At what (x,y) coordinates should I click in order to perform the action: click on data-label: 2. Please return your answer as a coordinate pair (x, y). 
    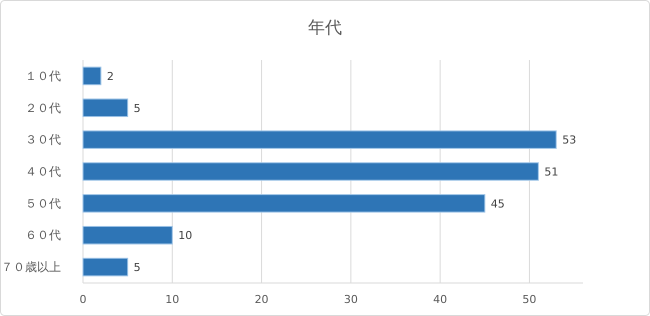
    Looking at the image, I should click on (110, 76).